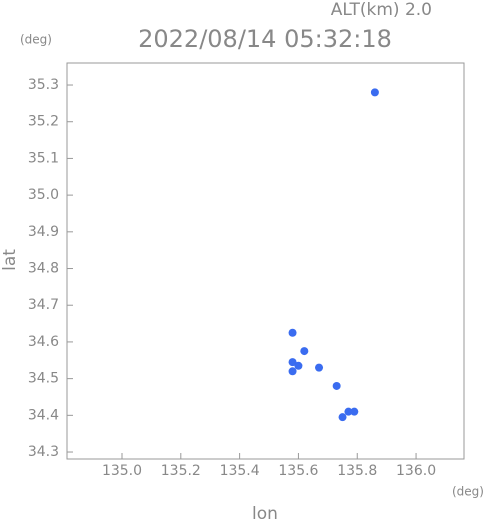 Image resolution: width=491 pixels, height=521 pixels. I want to click on x-tick-label: 135.4, so click(240, 471).